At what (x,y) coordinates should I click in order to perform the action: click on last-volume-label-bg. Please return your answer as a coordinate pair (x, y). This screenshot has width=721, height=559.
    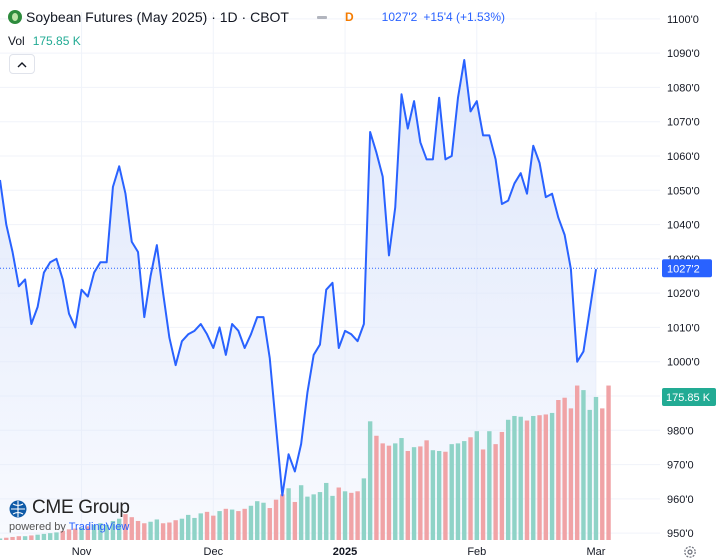
    Looking at the image, I should click on (689, 396).